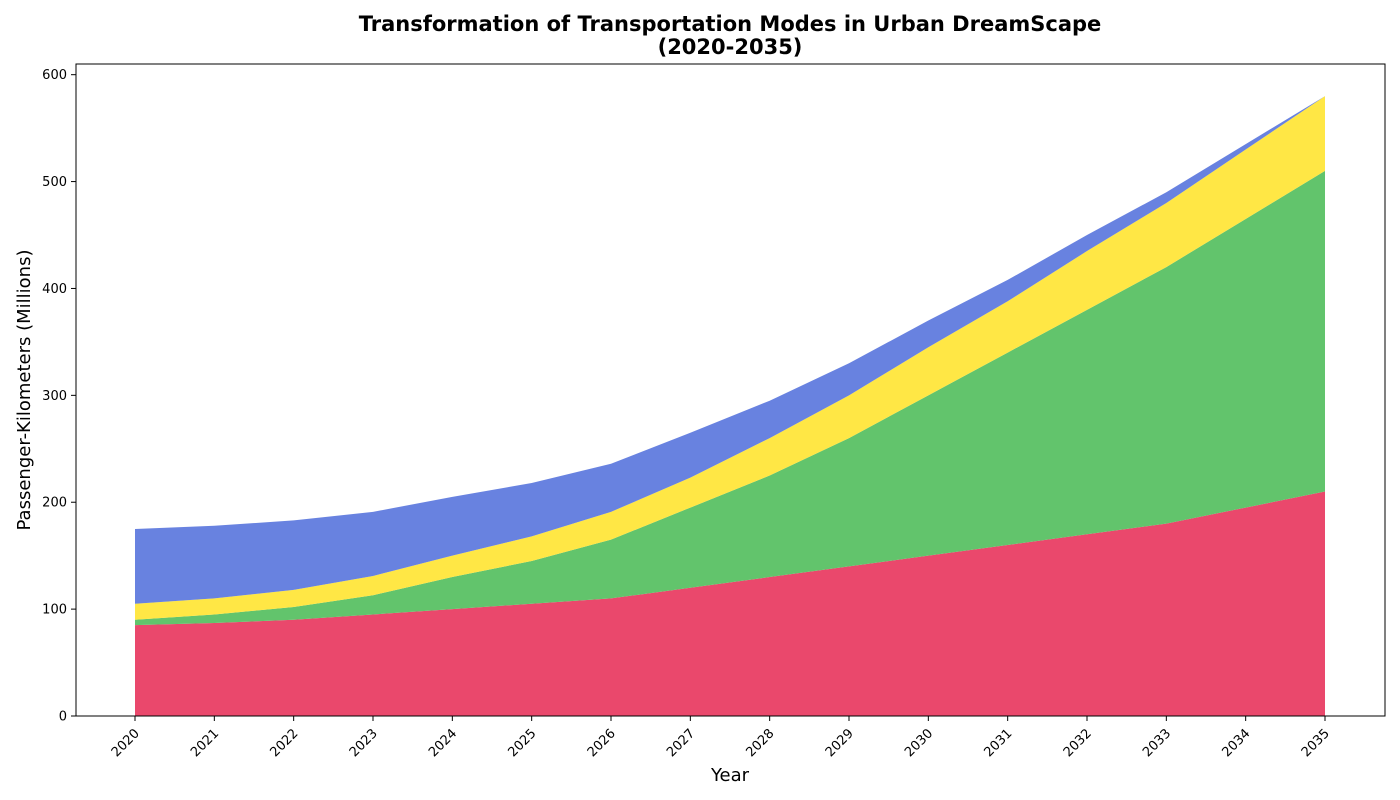  What do you see at coordinates (1078, 743) in the screenshot?
I see `x-tick-label: 2032` at bounding box center [1078, 743].